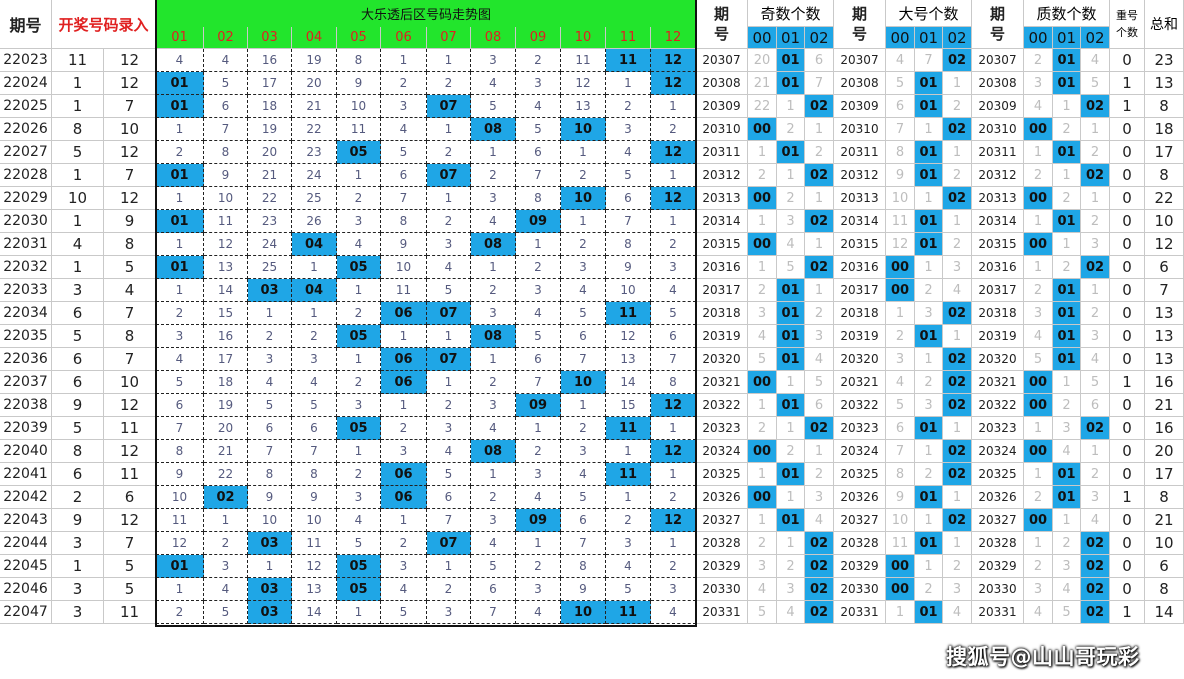 The height and width of the screenshot is (679, 1184). What do you see at coordinates (860, 451) in the screenshot?
I see `row-sub-period: 20324` at bounding box center [860, 451].